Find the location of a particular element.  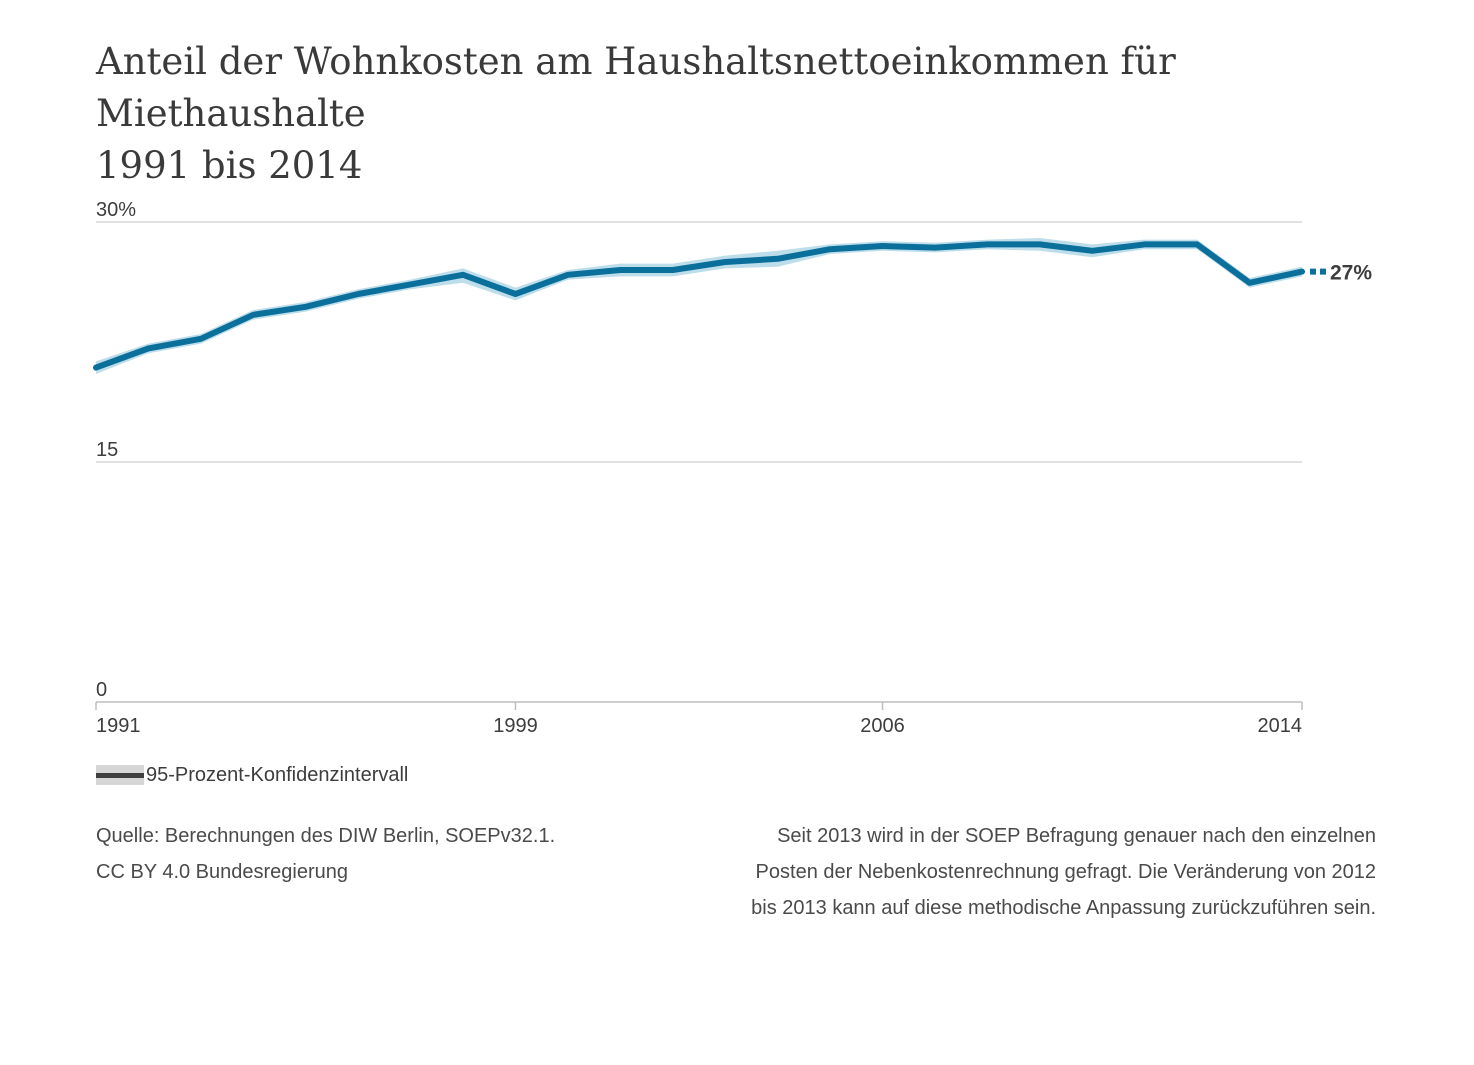

legend: 95-Prozent-Konfidenzintervall is located at coordinates (252, 775).